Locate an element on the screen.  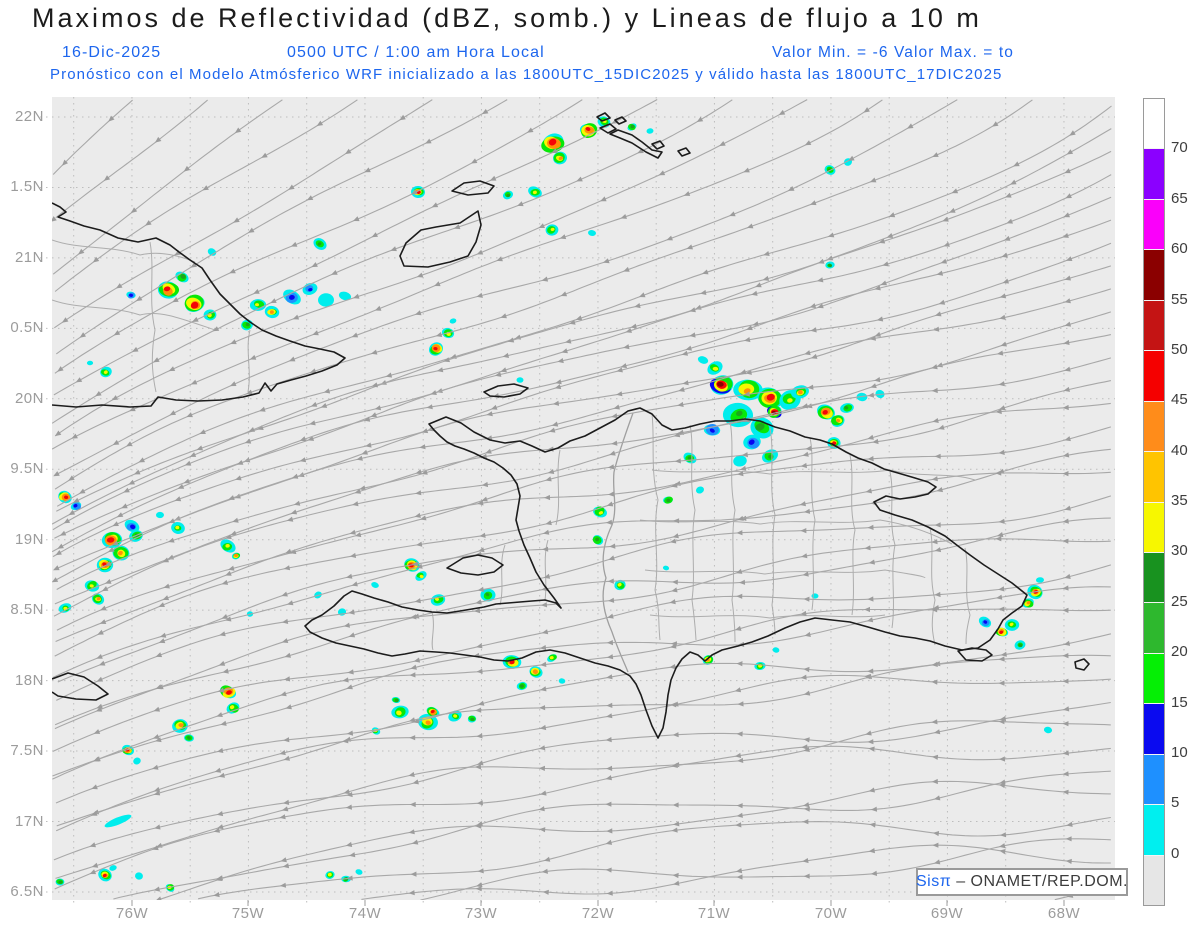
lat-label: 17N is located at coordinates (29, 821).